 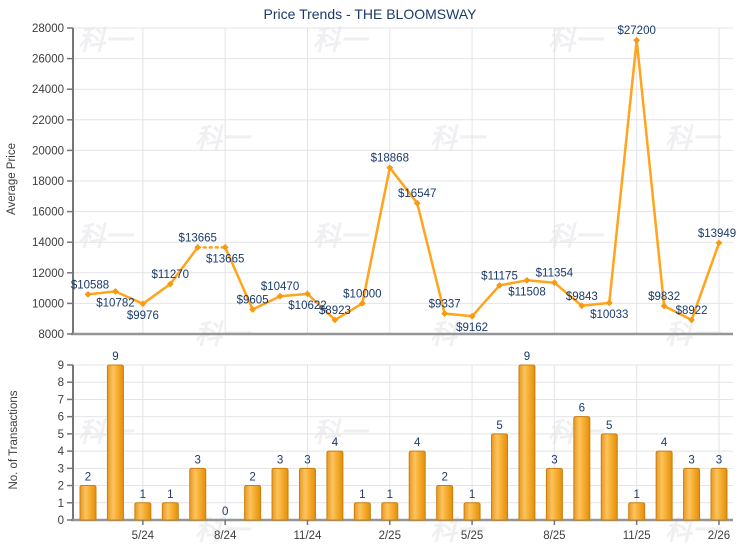 What do you see at coordinates (499, 276) in the screenshot?
I see `price-data-label: $11175` at bounding box center [499, 276].